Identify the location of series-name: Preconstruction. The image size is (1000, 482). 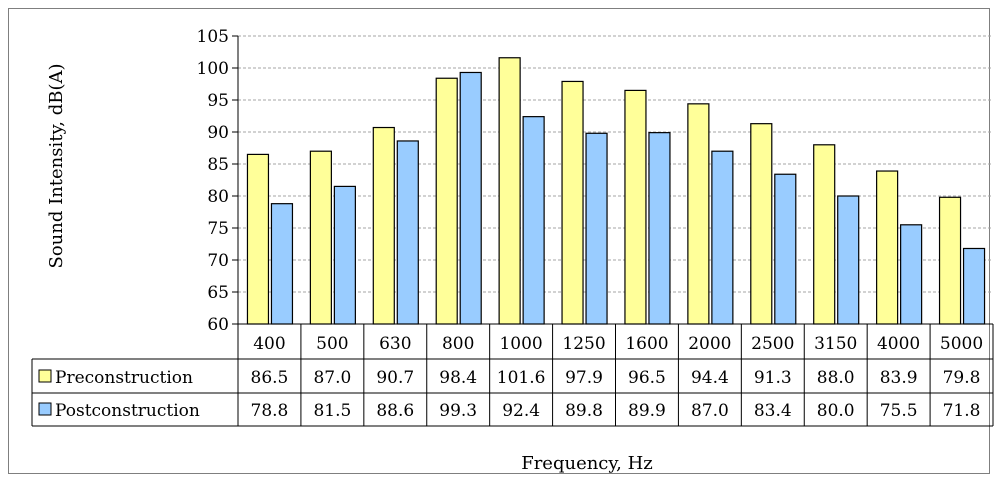
(124, 378).